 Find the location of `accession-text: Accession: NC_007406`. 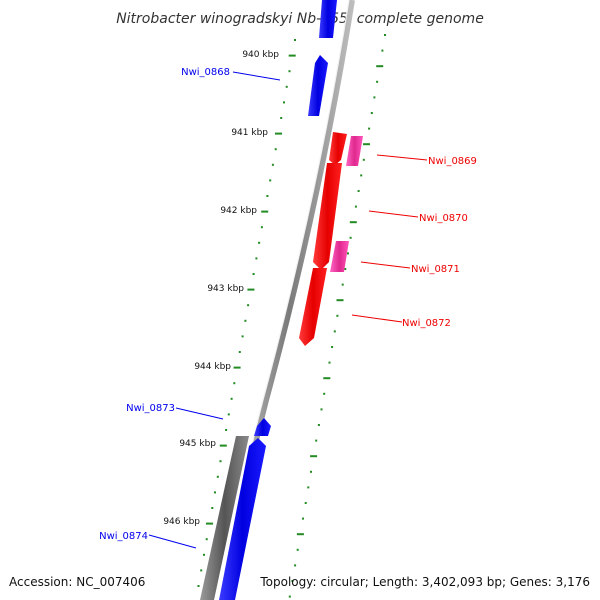

accession-text: Accession: NC_007406 is located at coordinates (77, 582).